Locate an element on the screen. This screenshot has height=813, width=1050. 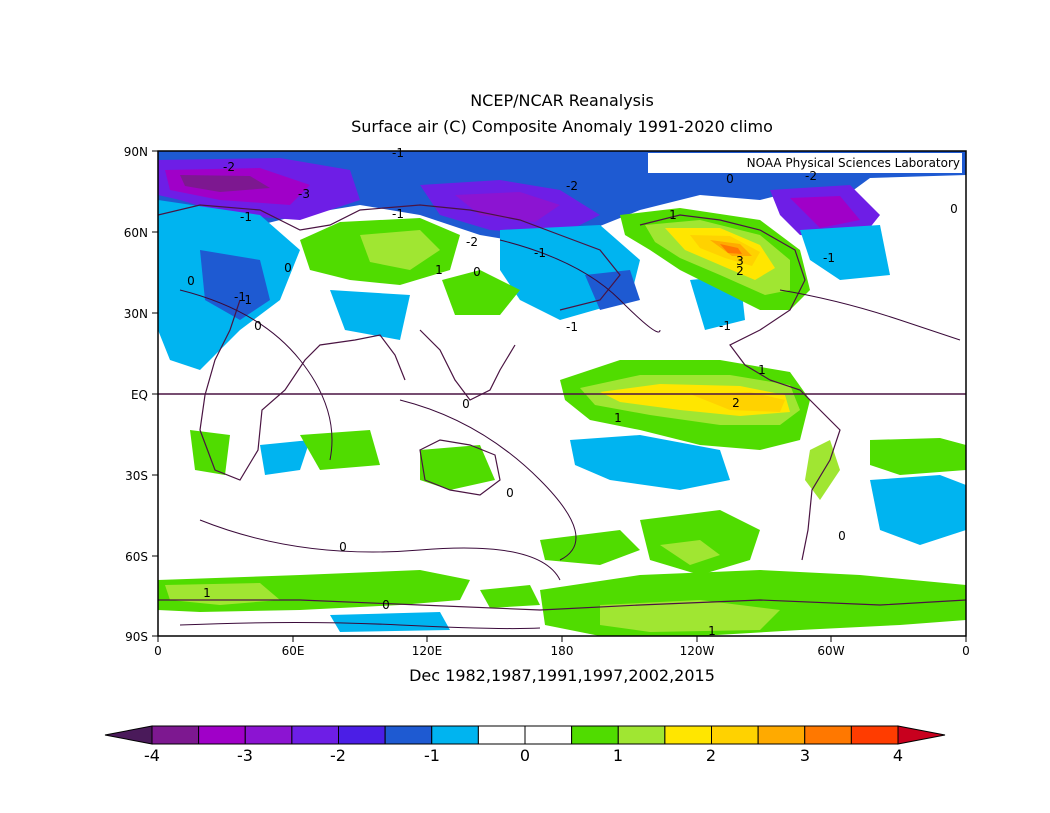
lon-label-60e: 60E is located at coordinates (293, 651).